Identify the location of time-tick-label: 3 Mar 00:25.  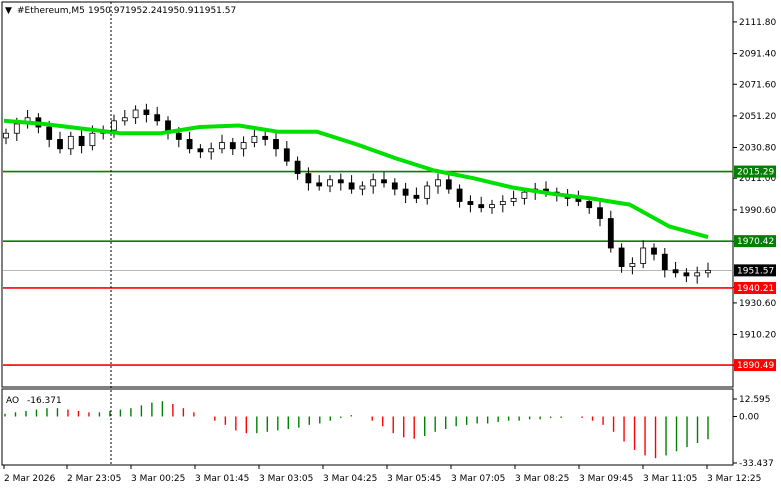
(158, 479).